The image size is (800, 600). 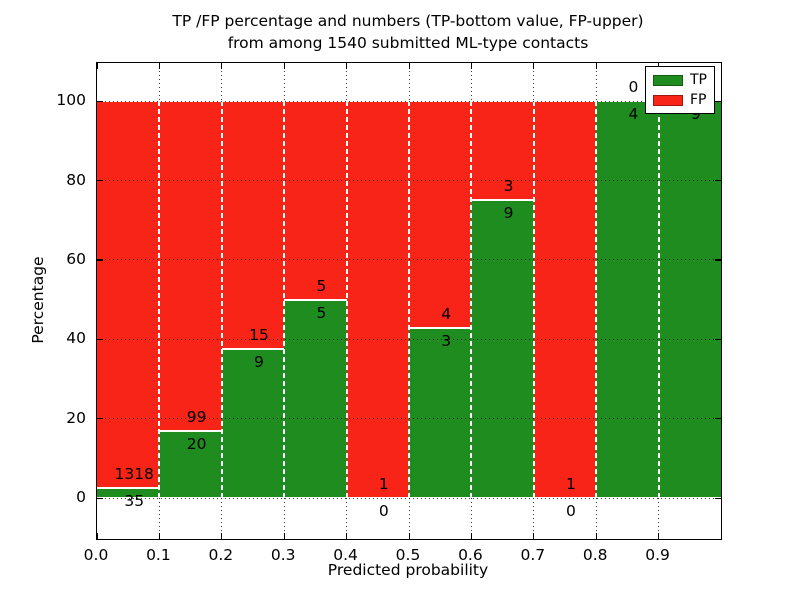 What do you see at coordinates (446, 340) in the screenshot?
I see `bar-tp-count: 3` at bounding box center [446, 340].